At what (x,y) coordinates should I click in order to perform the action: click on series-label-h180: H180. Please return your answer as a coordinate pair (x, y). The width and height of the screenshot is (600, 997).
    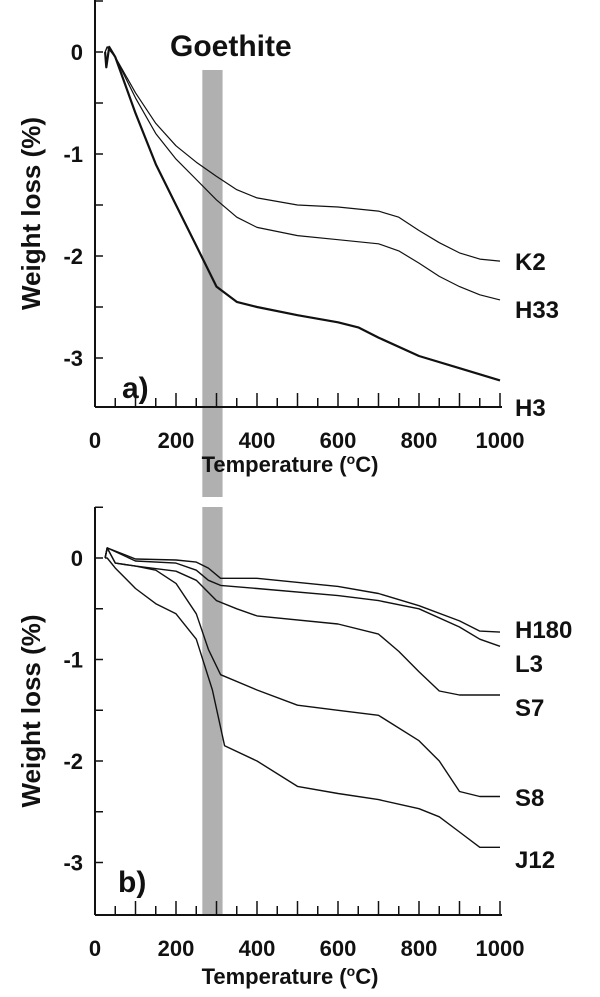
    Looking at the image, I should click on (543, 630).